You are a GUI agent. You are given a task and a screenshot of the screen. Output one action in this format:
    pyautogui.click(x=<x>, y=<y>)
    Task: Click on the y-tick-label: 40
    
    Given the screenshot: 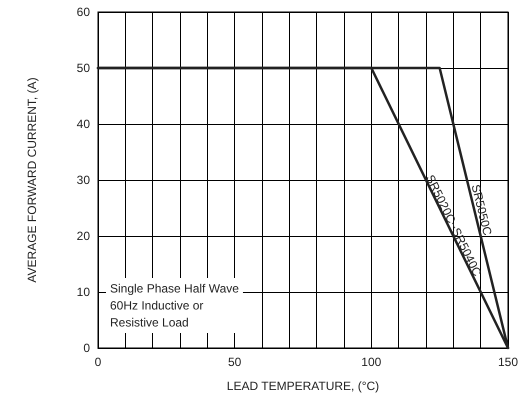 What is the action you would take?
    pyautogui.click(x=83, y=124)
    